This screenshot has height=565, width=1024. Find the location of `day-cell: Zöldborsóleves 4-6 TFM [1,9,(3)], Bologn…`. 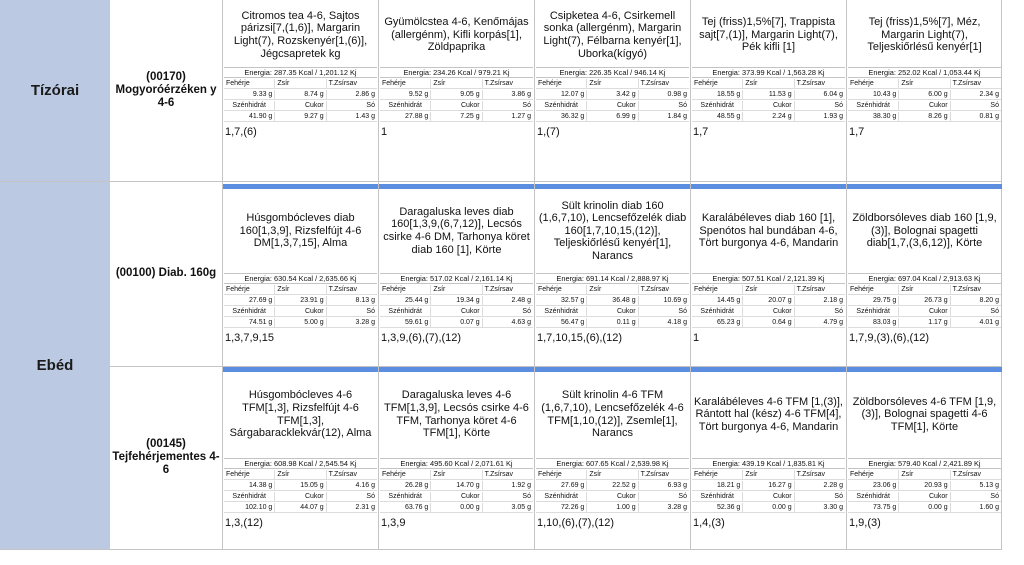

day-cell: Zöldborsóleves 4-6 TFM [1,9,(3)], Bologn… is located at coordinates (923, 457).